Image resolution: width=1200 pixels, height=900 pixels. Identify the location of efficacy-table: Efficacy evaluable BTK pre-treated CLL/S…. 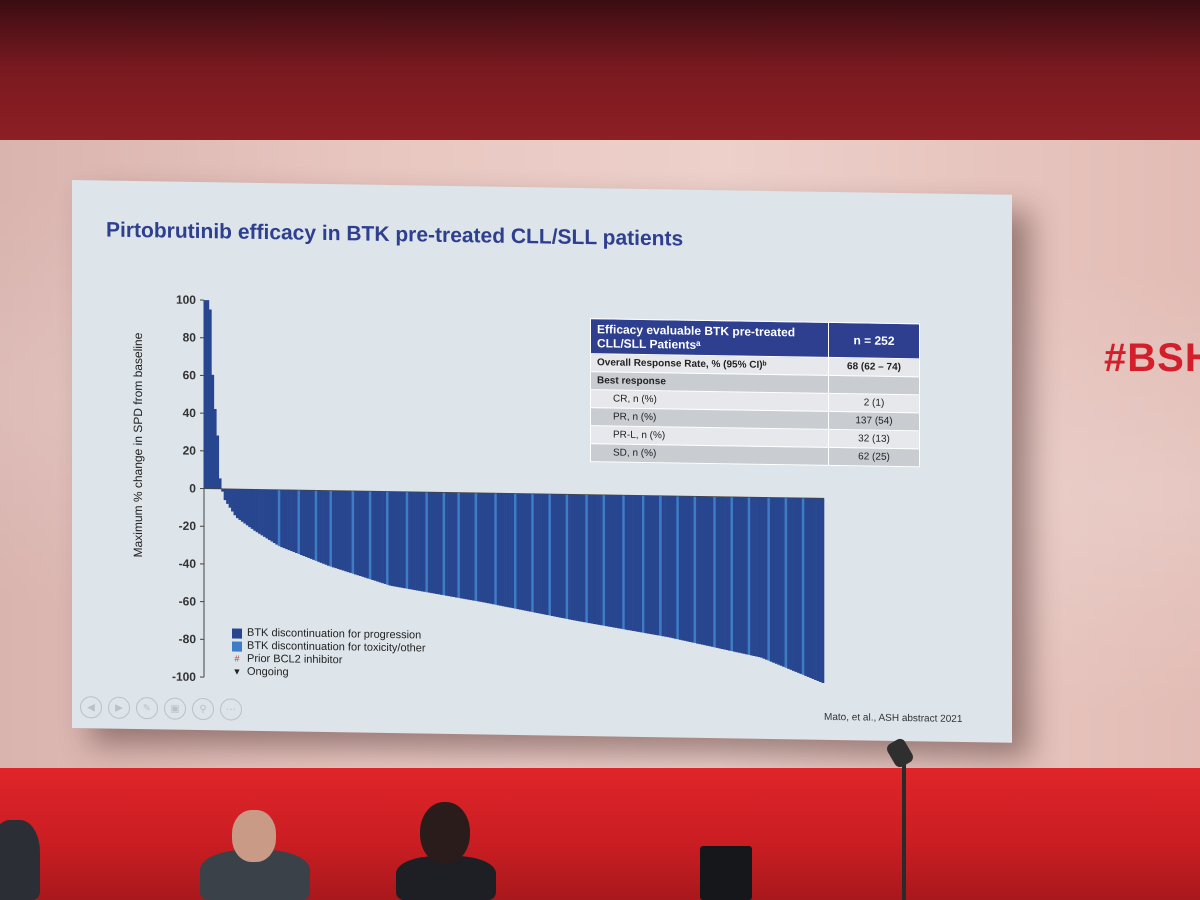
(755, 392).